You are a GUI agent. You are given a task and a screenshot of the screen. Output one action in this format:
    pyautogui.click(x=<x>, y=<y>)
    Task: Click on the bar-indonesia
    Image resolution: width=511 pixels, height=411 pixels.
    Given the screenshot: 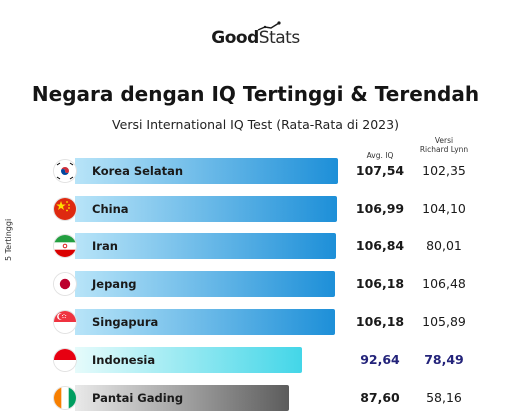 What is the action you would take?
    pyautogui.click(x=188, y=360)
    